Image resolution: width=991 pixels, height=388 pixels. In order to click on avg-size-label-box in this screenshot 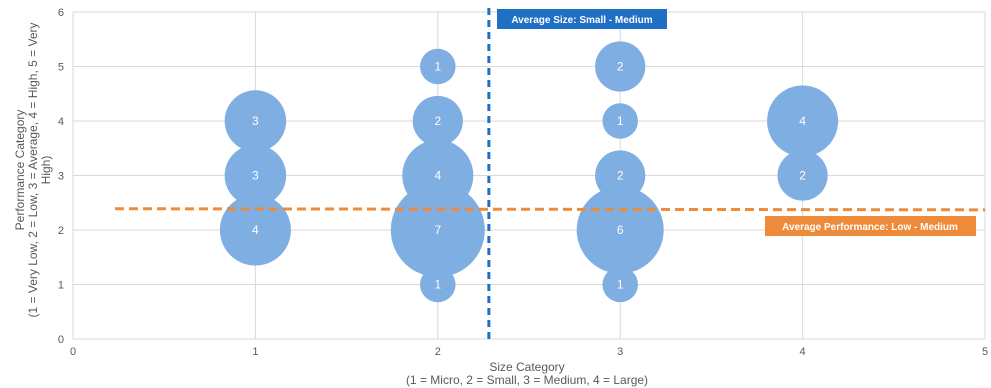, I will do `click(582, 19)`.